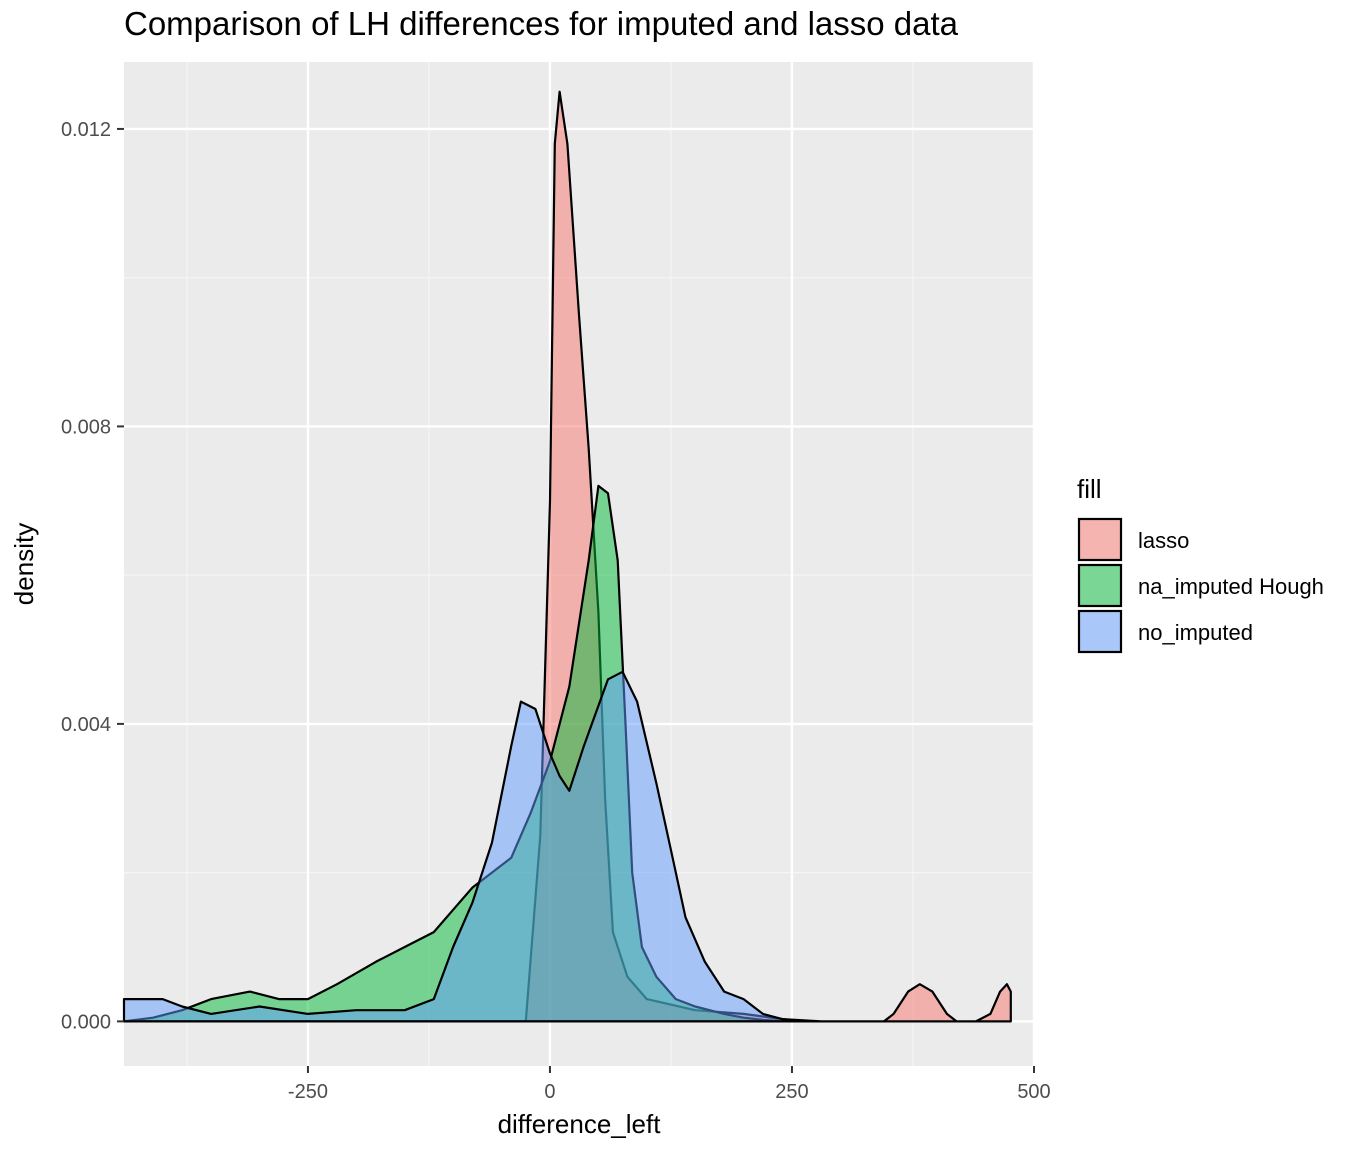 This screenshot has height=1152, width=1370. What do you see at coordinates (86, 1022) in the screenshot?
I see `y-tick-label: 0.000` at bounding box center [86, 1022].